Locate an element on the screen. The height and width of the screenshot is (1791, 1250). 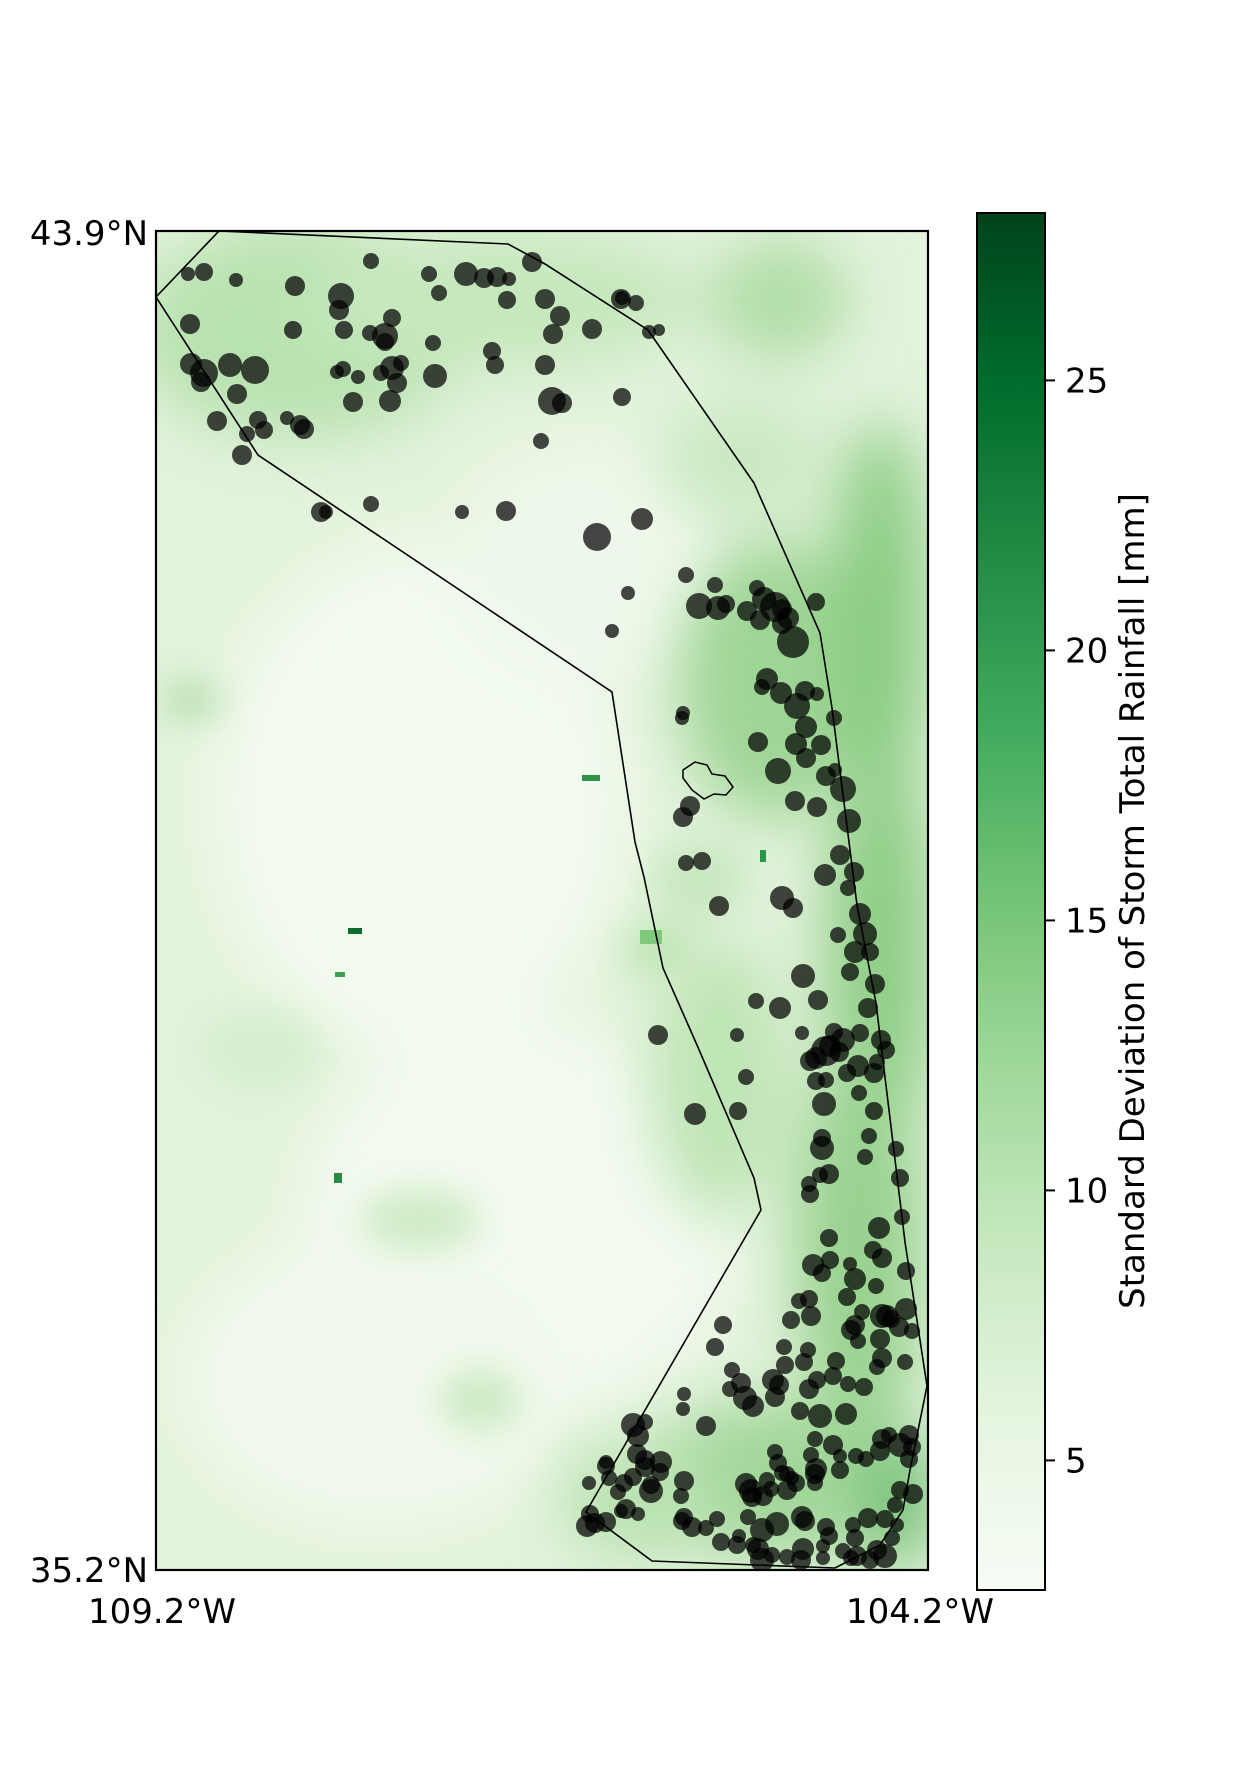
colorbar-tick-label: 25 is located at coordinates (1086, 381).